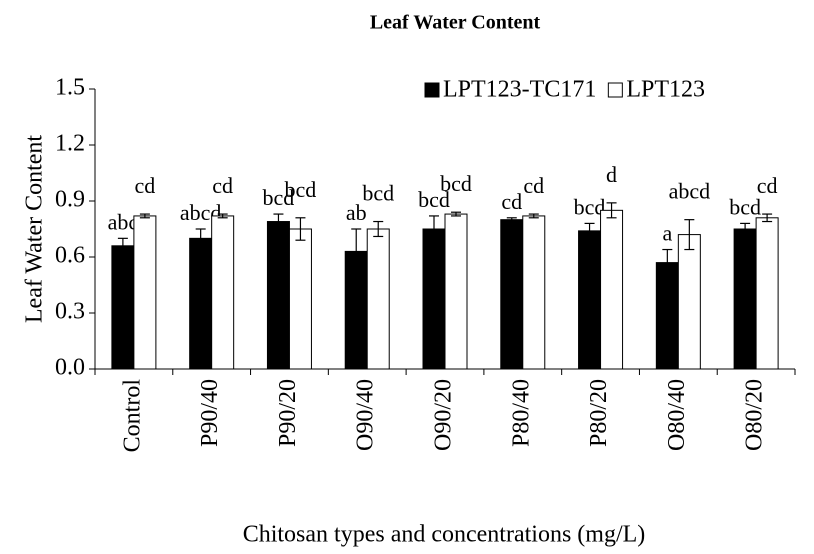 This screenshot has height=554, width=814. I want to click on legend-label: LPT123-TC171, so click(519, 90).